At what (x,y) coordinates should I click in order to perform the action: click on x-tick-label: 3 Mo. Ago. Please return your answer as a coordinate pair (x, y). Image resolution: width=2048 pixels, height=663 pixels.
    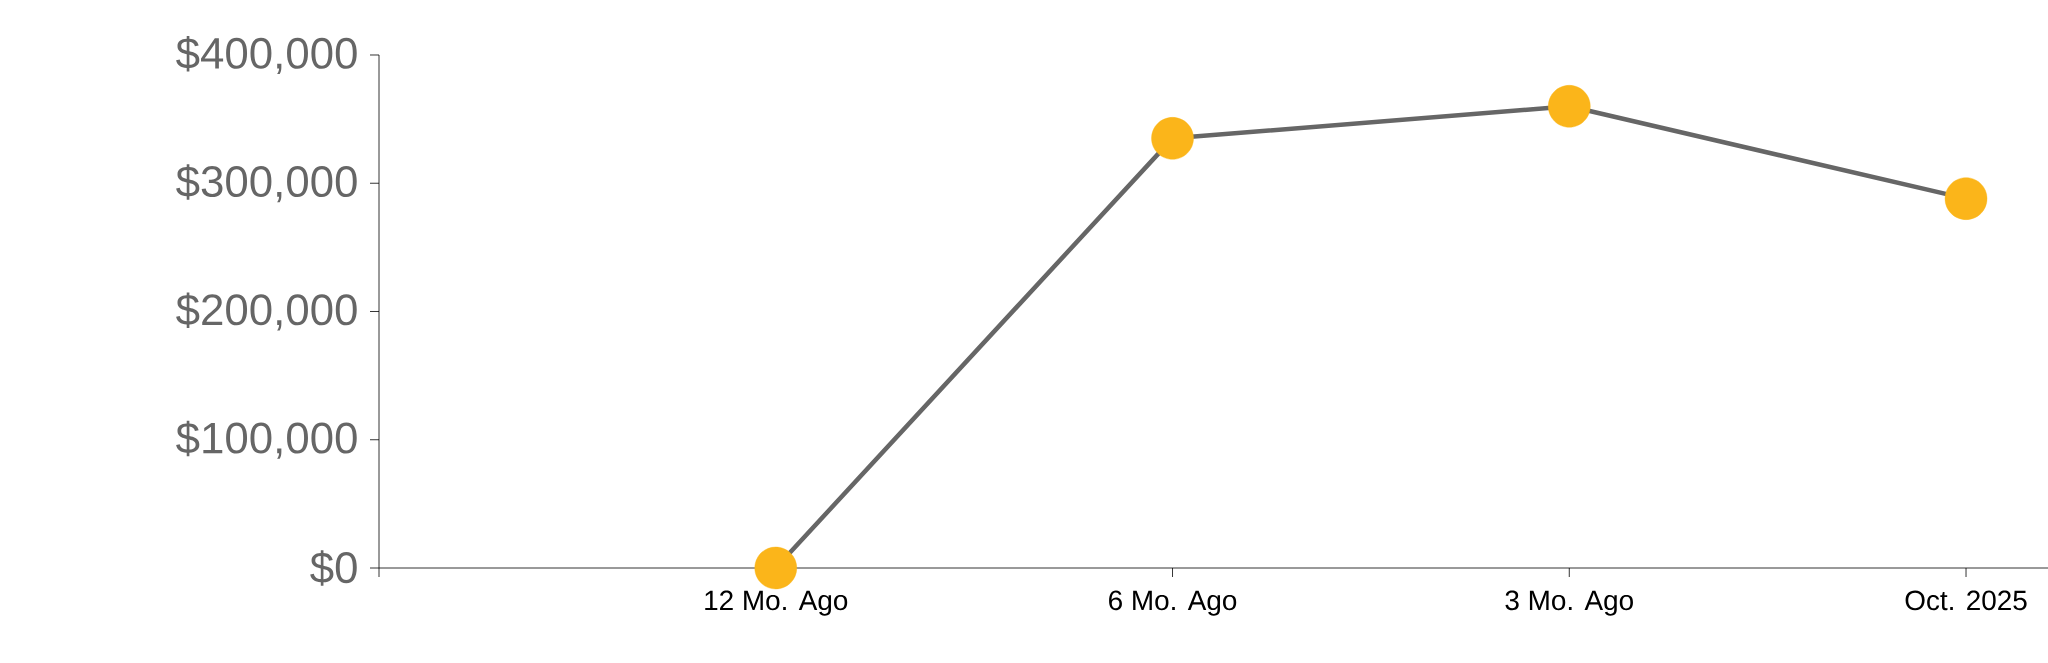
    Looking at the image, I should click on (1569, 603).